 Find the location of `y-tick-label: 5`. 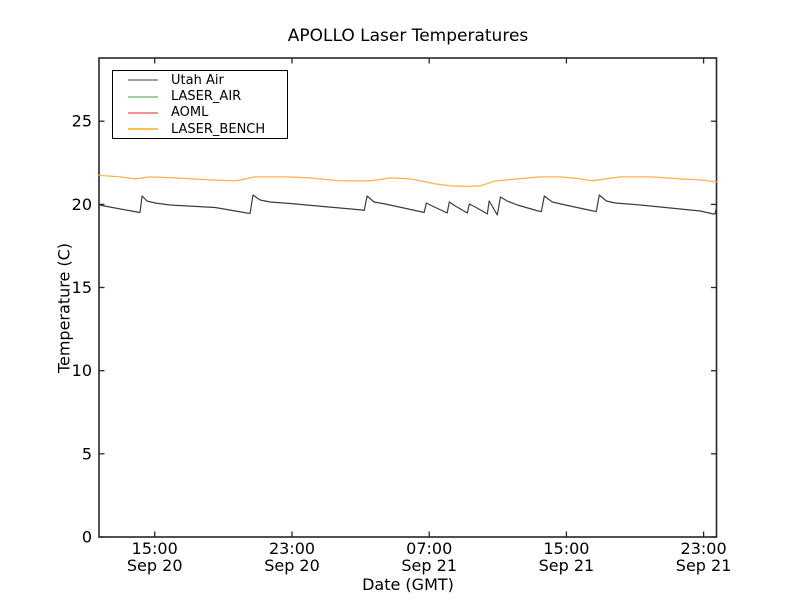

y-tick-label: 5 is located at coordinates (87, 453).